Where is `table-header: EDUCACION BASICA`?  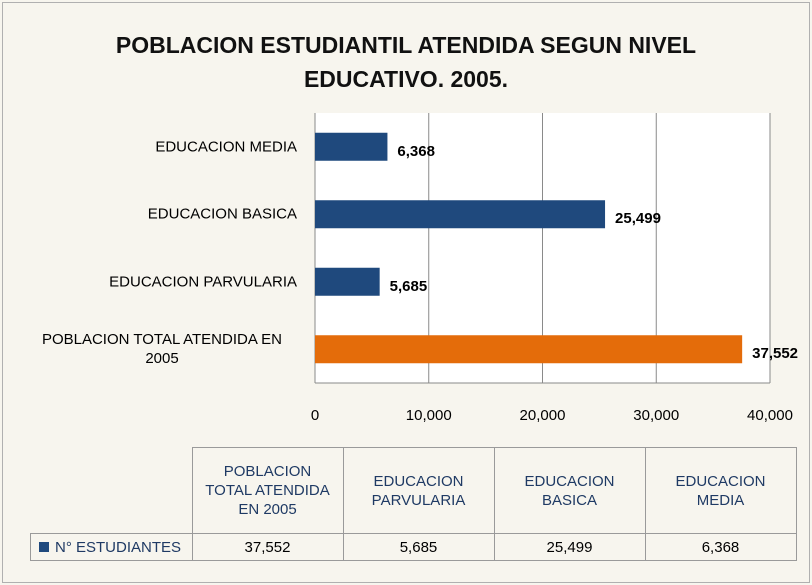
table-header: EDUCACION BASICA is located at coordinates (569, 490).